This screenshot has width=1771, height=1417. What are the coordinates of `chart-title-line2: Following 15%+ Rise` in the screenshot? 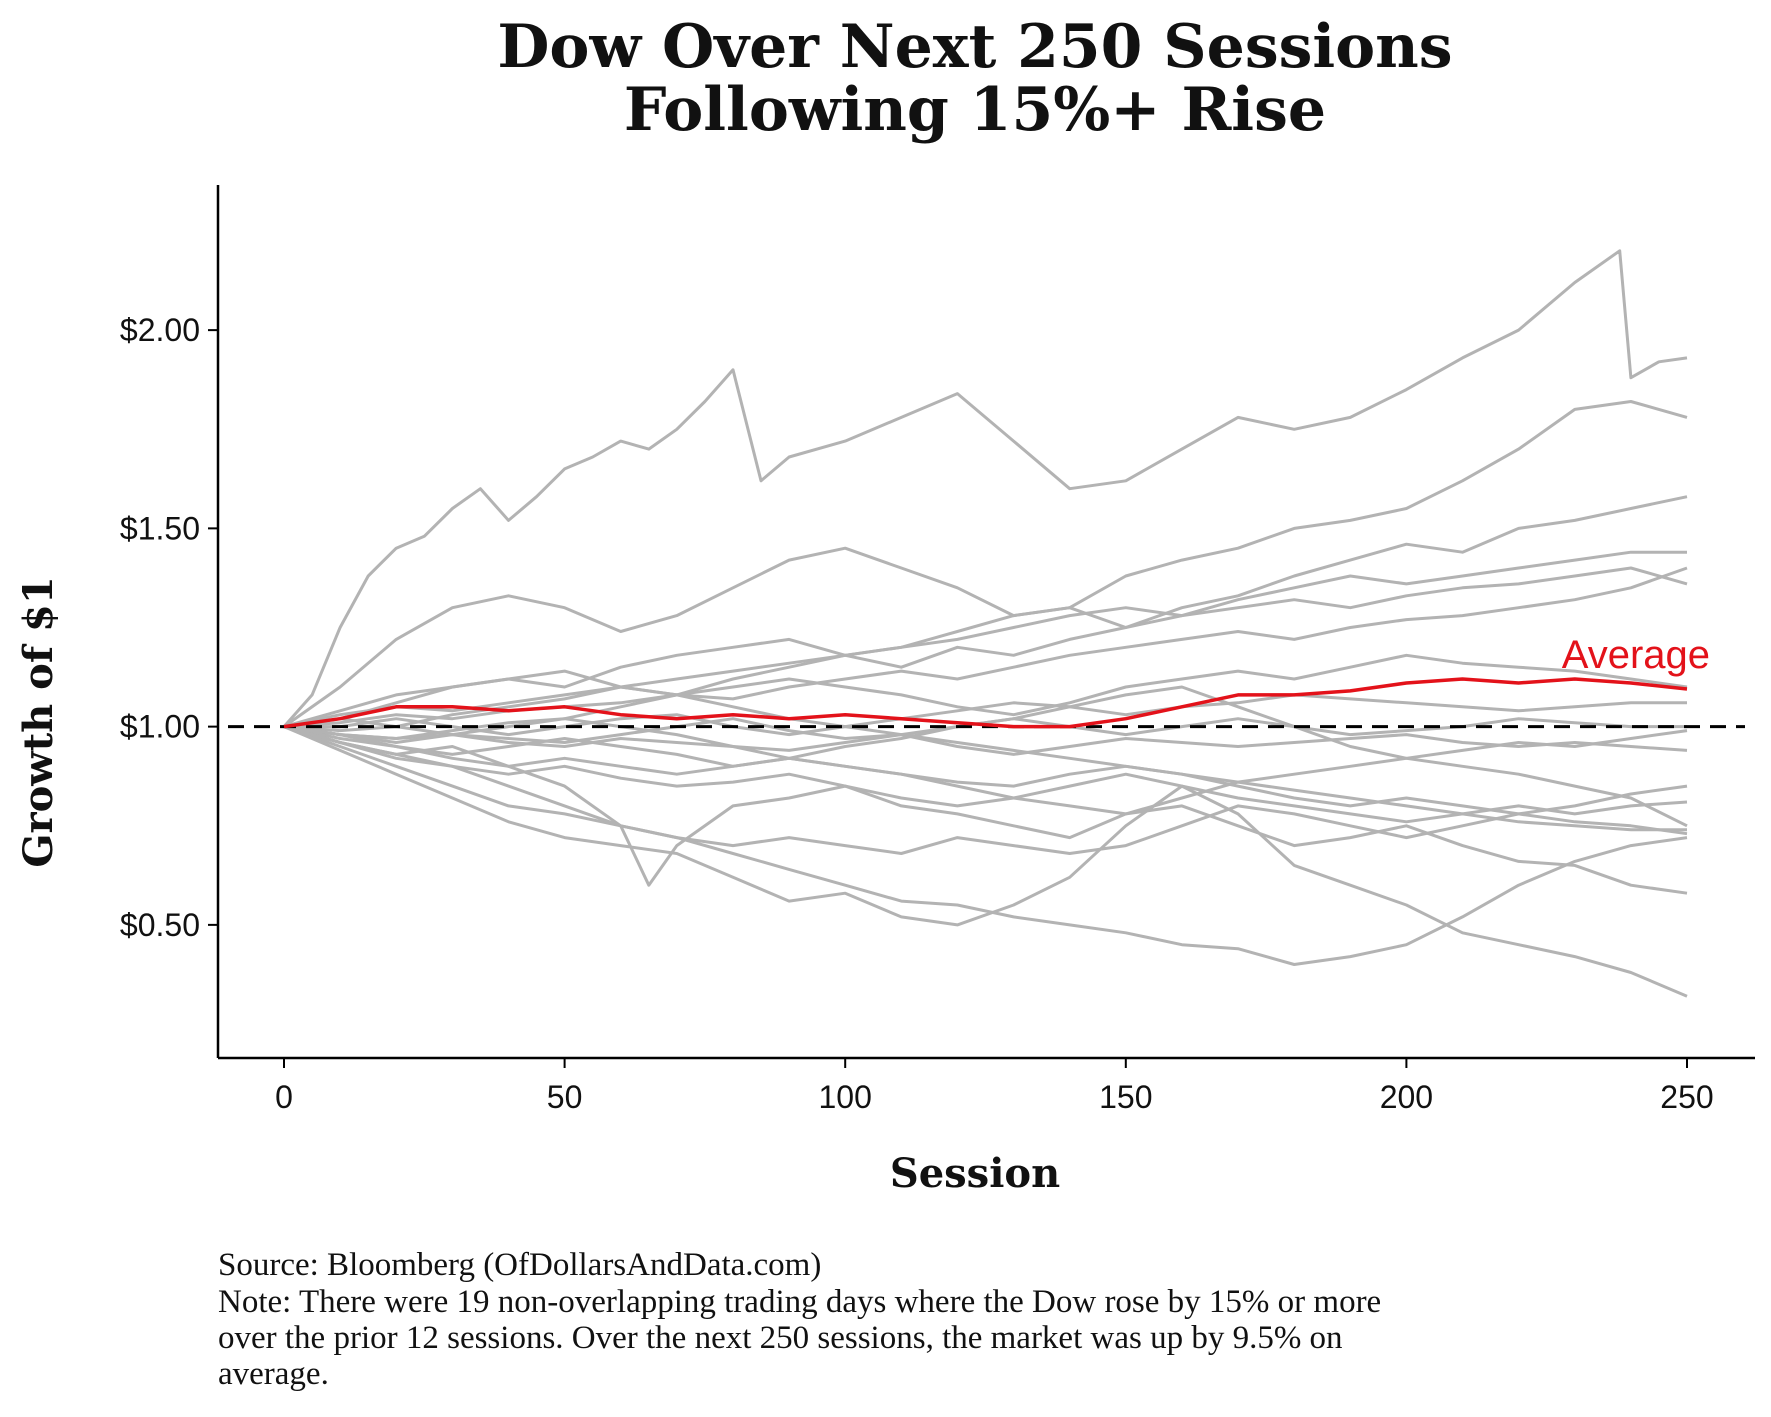 It's located at (975, 110).